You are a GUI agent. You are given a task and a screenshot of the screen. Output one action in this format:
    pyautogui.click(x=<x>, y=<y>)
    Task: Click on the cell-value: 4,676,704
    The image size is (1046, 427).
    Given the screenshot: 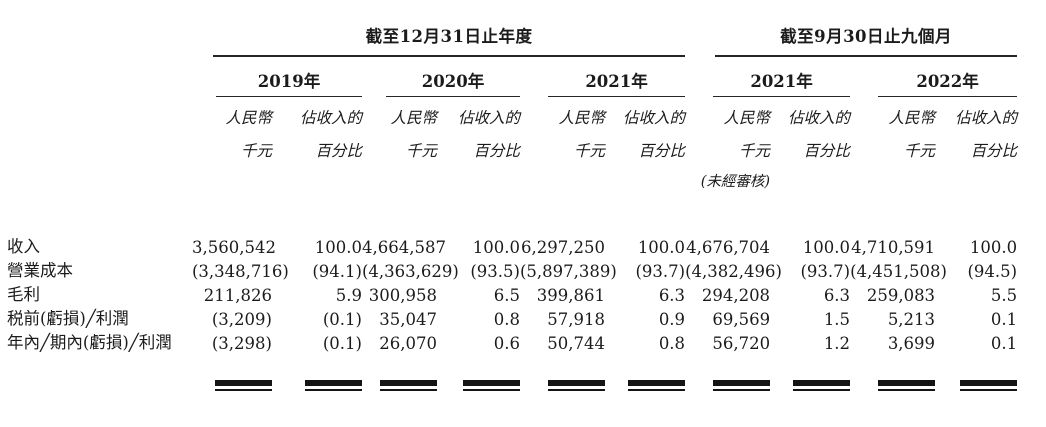 What is the action you would take?
    pyautogui.click(x=728, y=247)
    